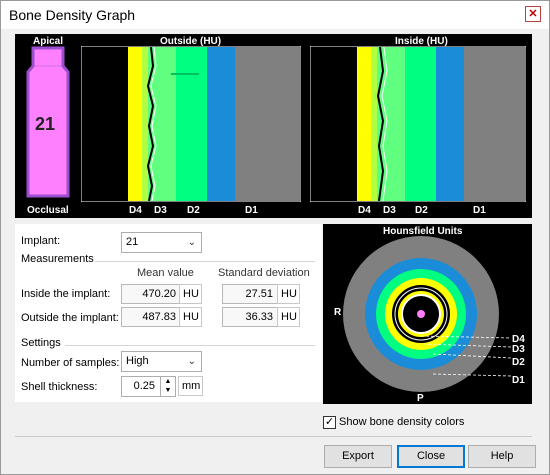 The width and height of the screenshot is (550, 475). What do you see at coordinates (250, 294) in the screenshot?
I see `inside-std-field: 27.51` at bounding box center [250, 294].